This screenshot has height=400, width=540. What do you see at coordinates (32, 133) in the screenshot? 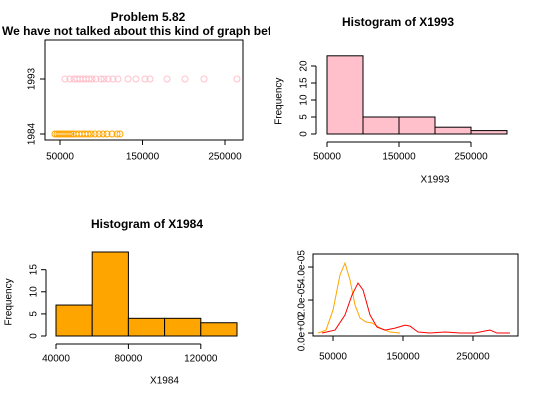
I see `y-tick-label: 1984` at bounding box center [32, 133].